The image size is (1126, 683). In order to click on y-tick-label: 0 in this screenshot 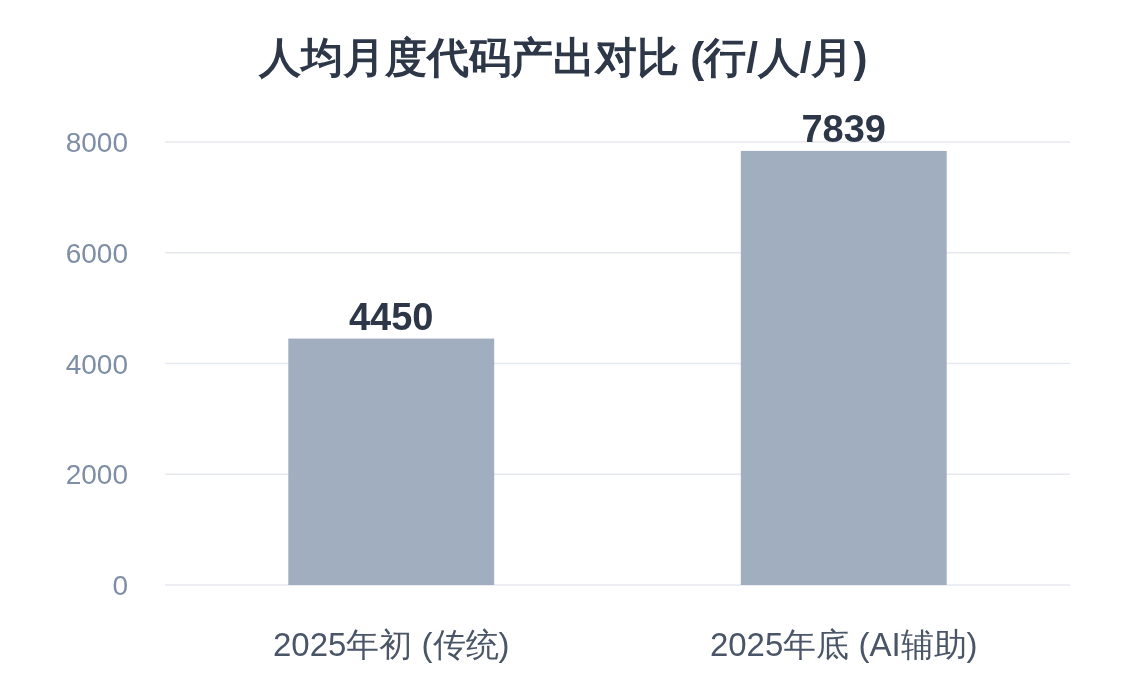, I will do `click(120, 585)`.